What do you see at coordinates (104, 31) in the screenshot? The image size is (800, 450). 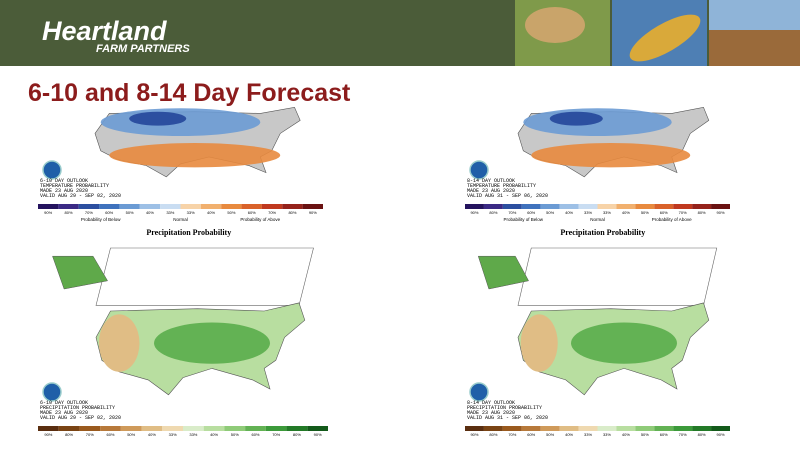 I see `brand: Heartland` at bounding box center [104, 31].